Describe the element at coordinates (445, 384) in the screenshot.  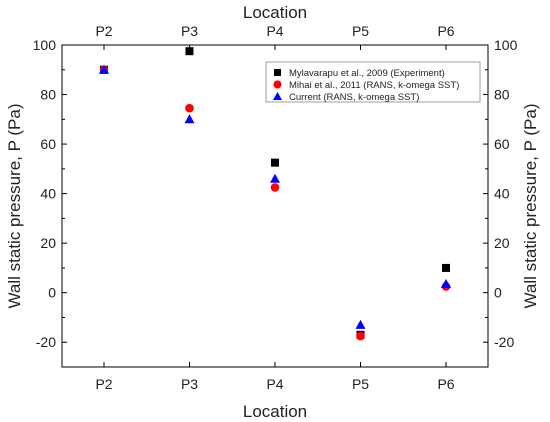
I see `x-tick-label-bottom-p6: P6` at that location.